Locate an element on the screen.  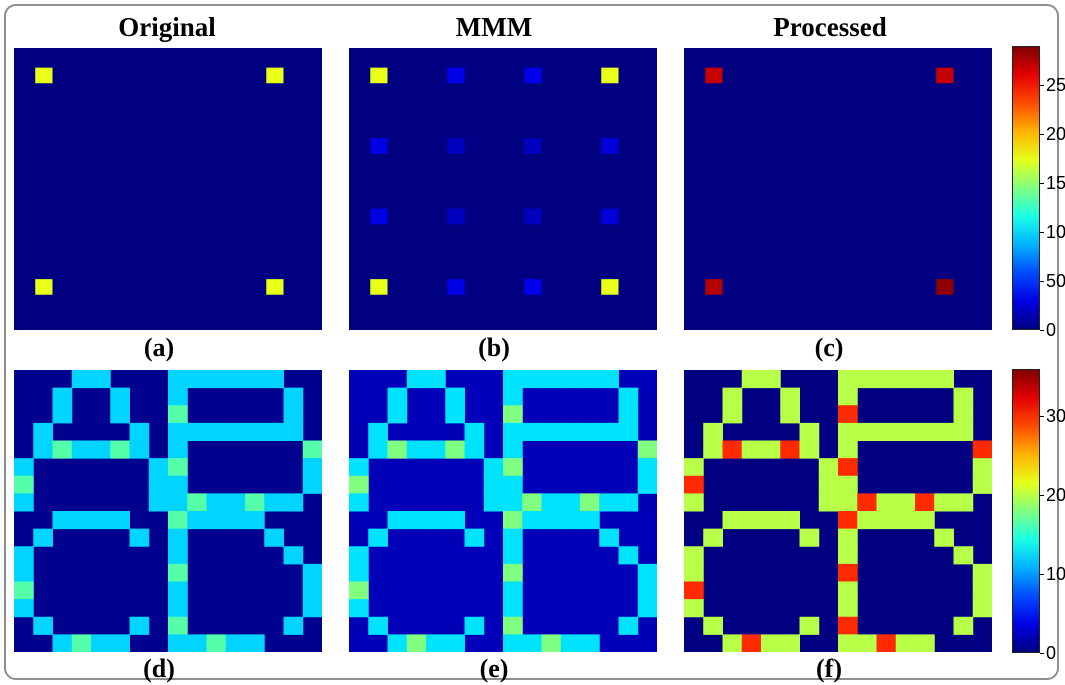
colorbar-tick-label: 200 is located at coordinates (1055, 495).